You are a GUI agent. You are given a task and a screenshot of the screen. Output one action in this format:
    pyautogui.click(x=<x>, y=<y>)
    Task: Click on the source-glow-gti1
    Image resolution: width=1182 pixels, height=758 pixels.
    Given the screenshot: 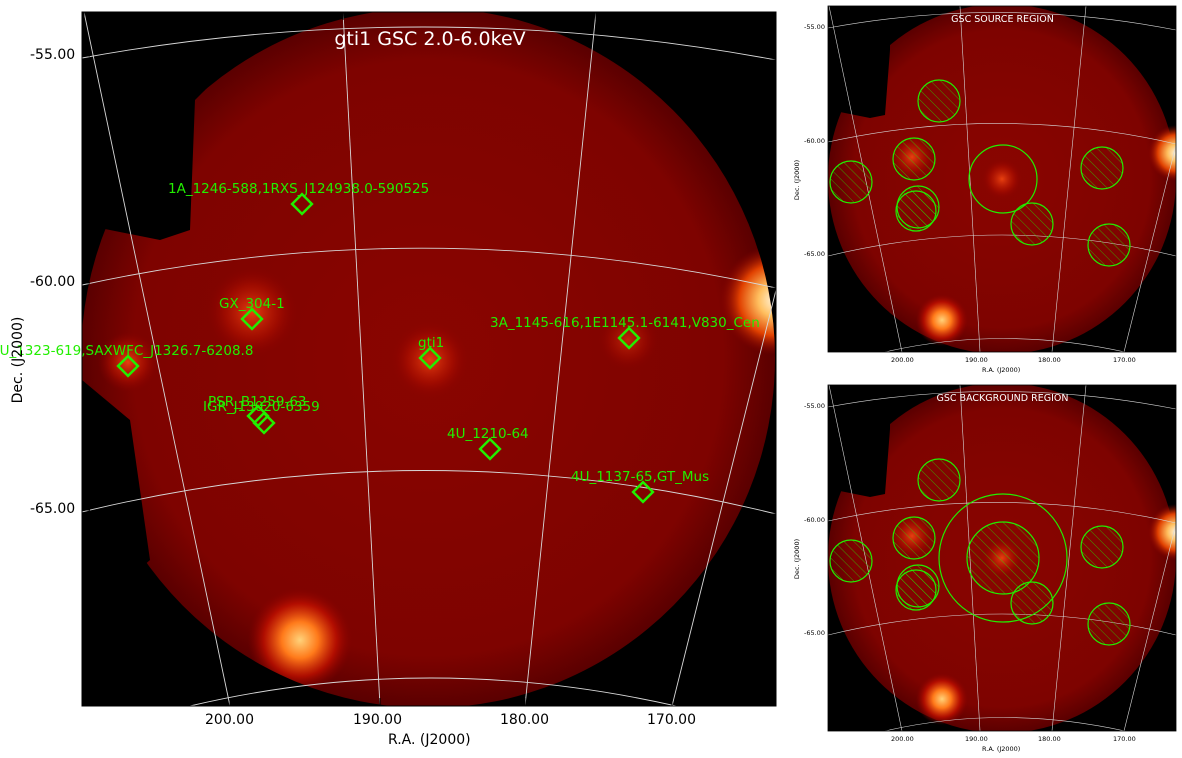 What is the action you would take?
    pyautogui.click(x=430, y=360)
    